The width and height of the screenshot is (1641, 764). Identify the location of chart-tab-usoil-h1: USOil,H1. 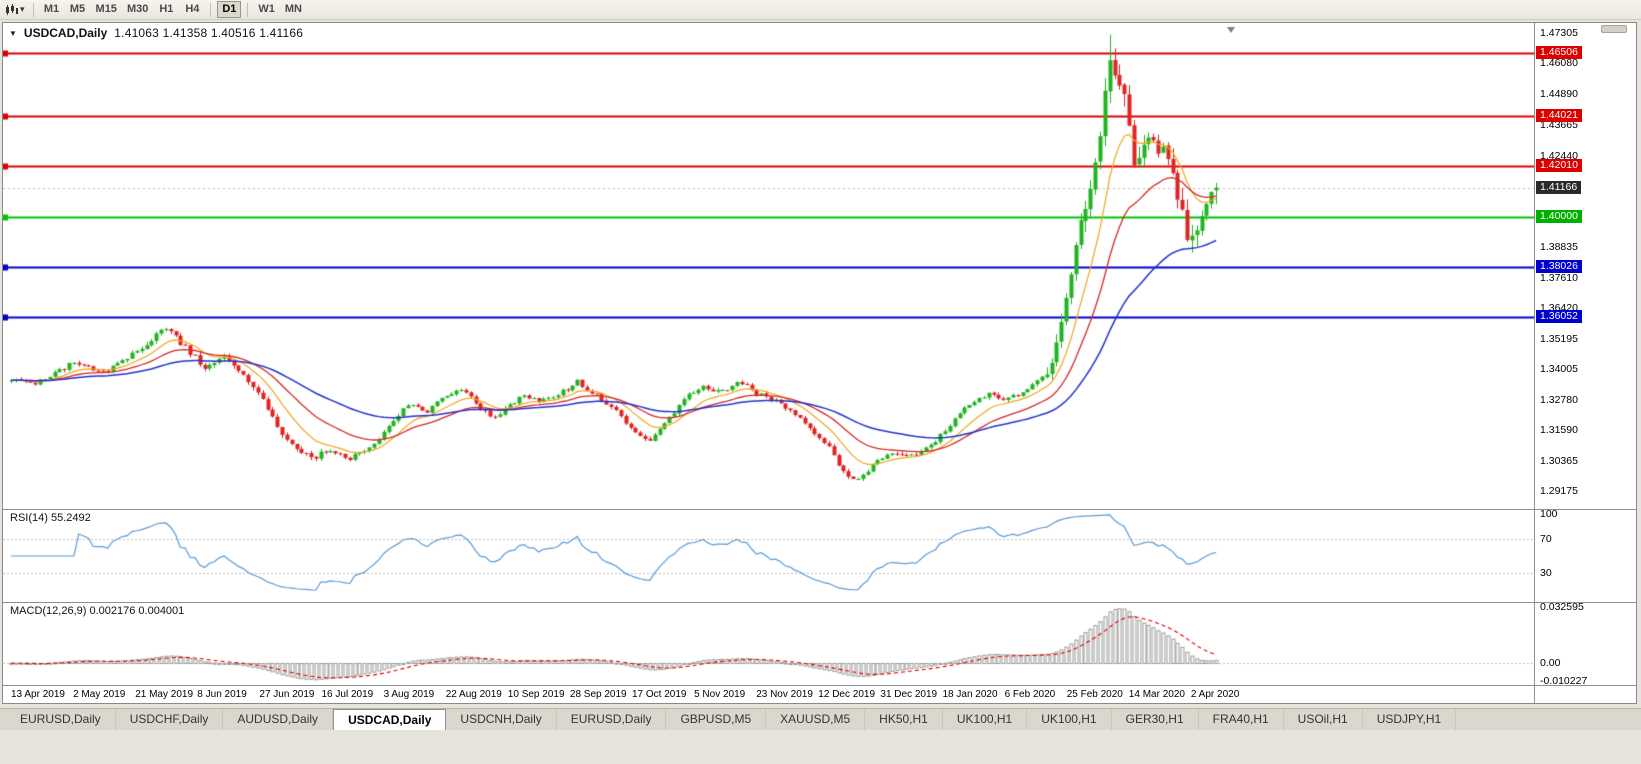
(1323, 719).